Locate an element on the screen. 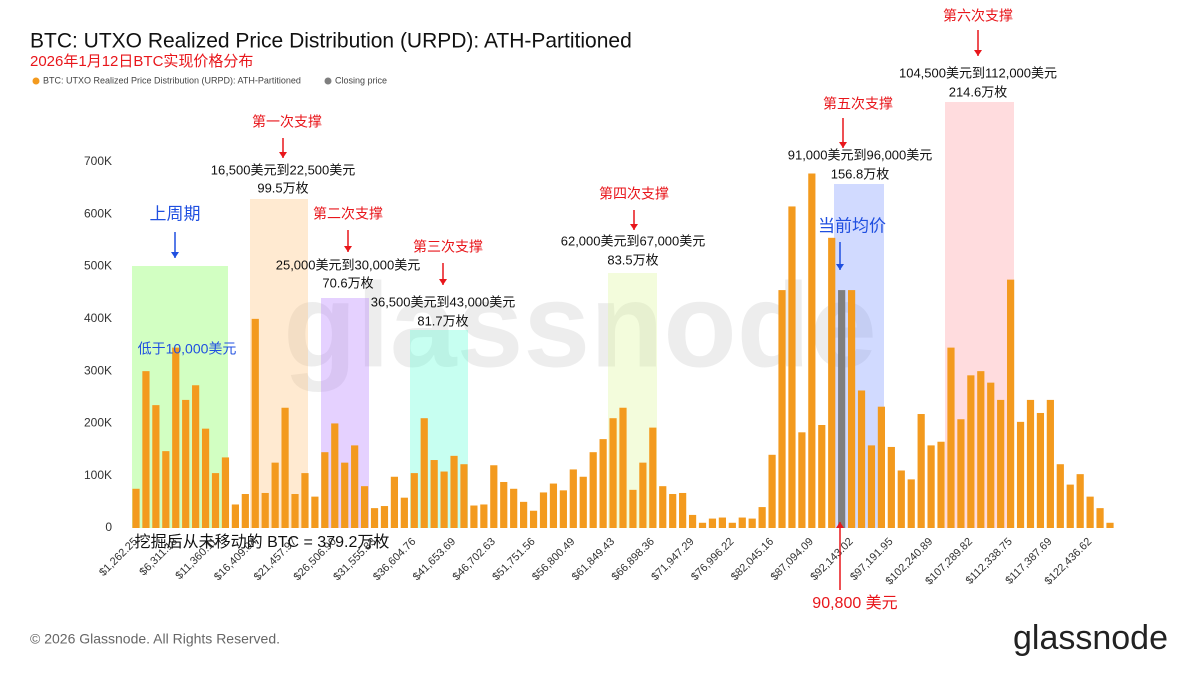 This screenshot has width=1200, height=675. y-tick-label: 600K is located at coordinates (98, 213).